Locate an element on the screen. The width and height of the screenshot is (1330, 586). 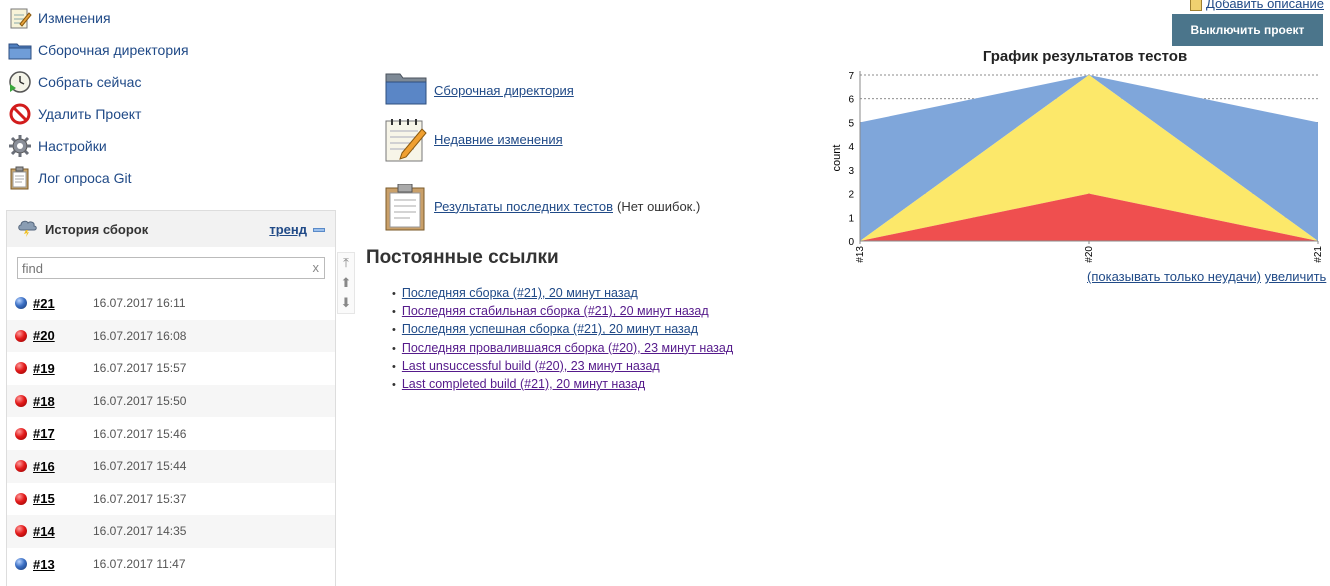
enlarge-link: увеличить is located at coordinates (1295, 276).